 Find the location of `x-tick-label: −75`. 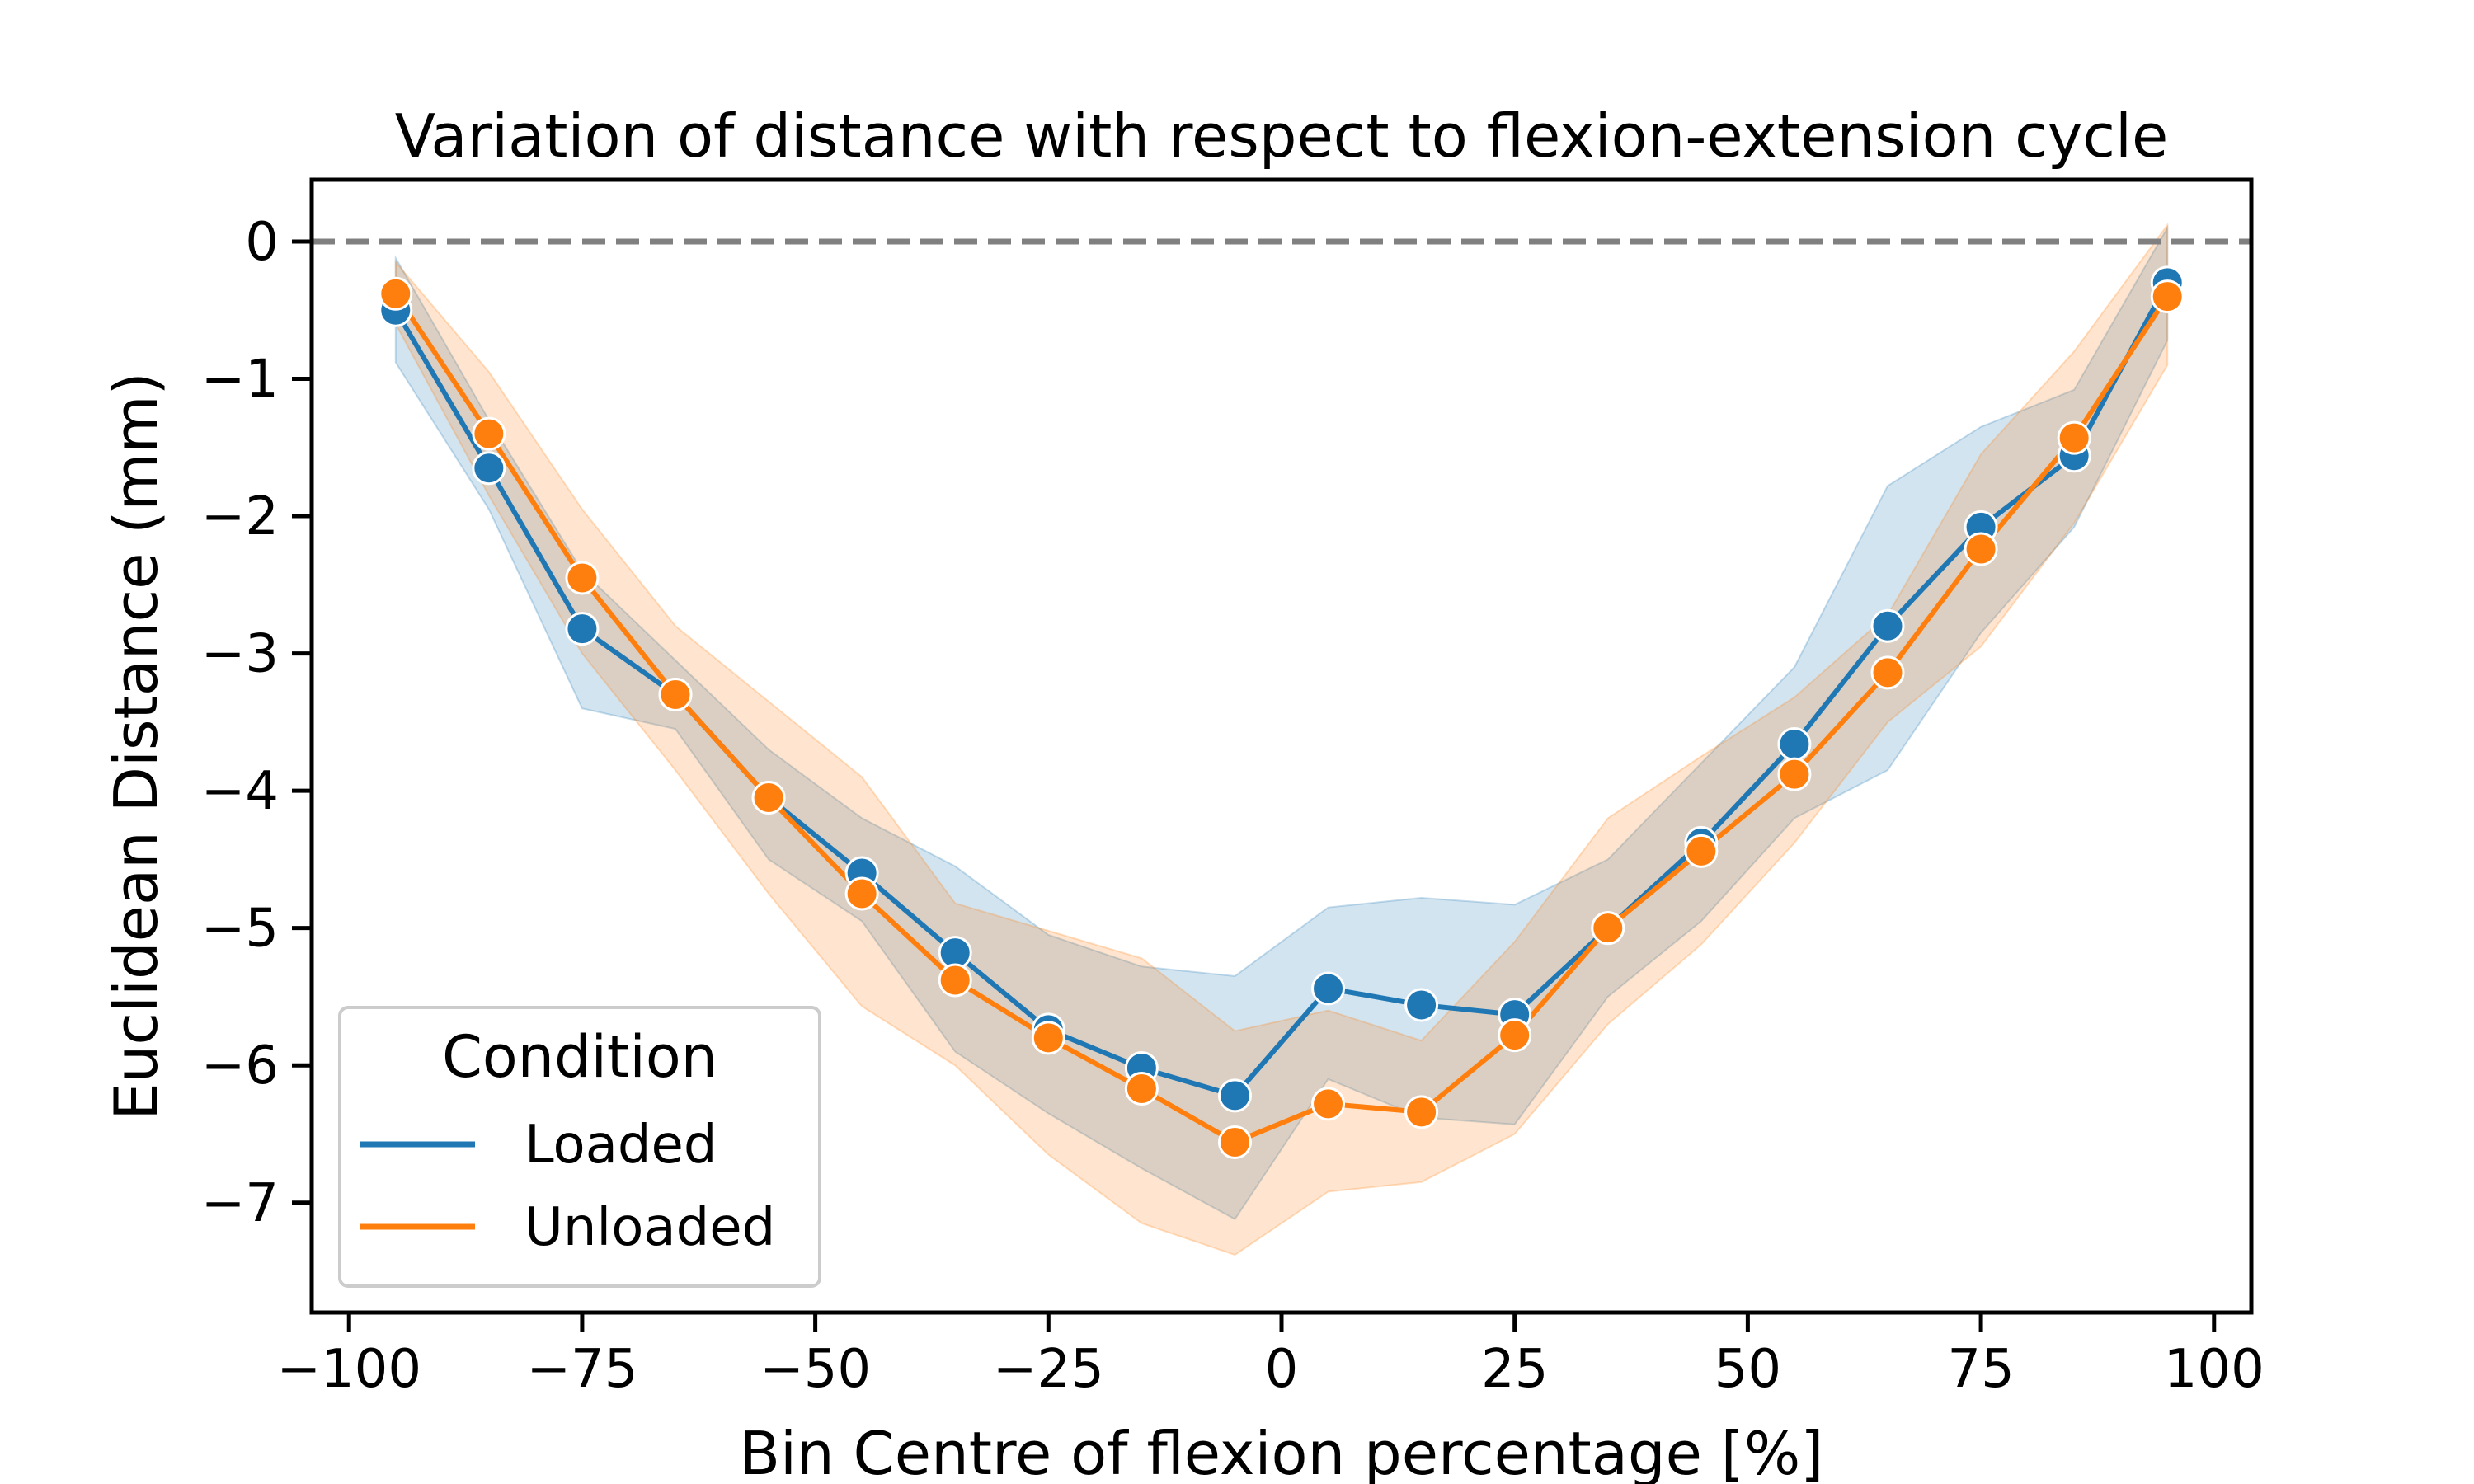

x-tick-label: −75 is located at coordinates (581, 1369).